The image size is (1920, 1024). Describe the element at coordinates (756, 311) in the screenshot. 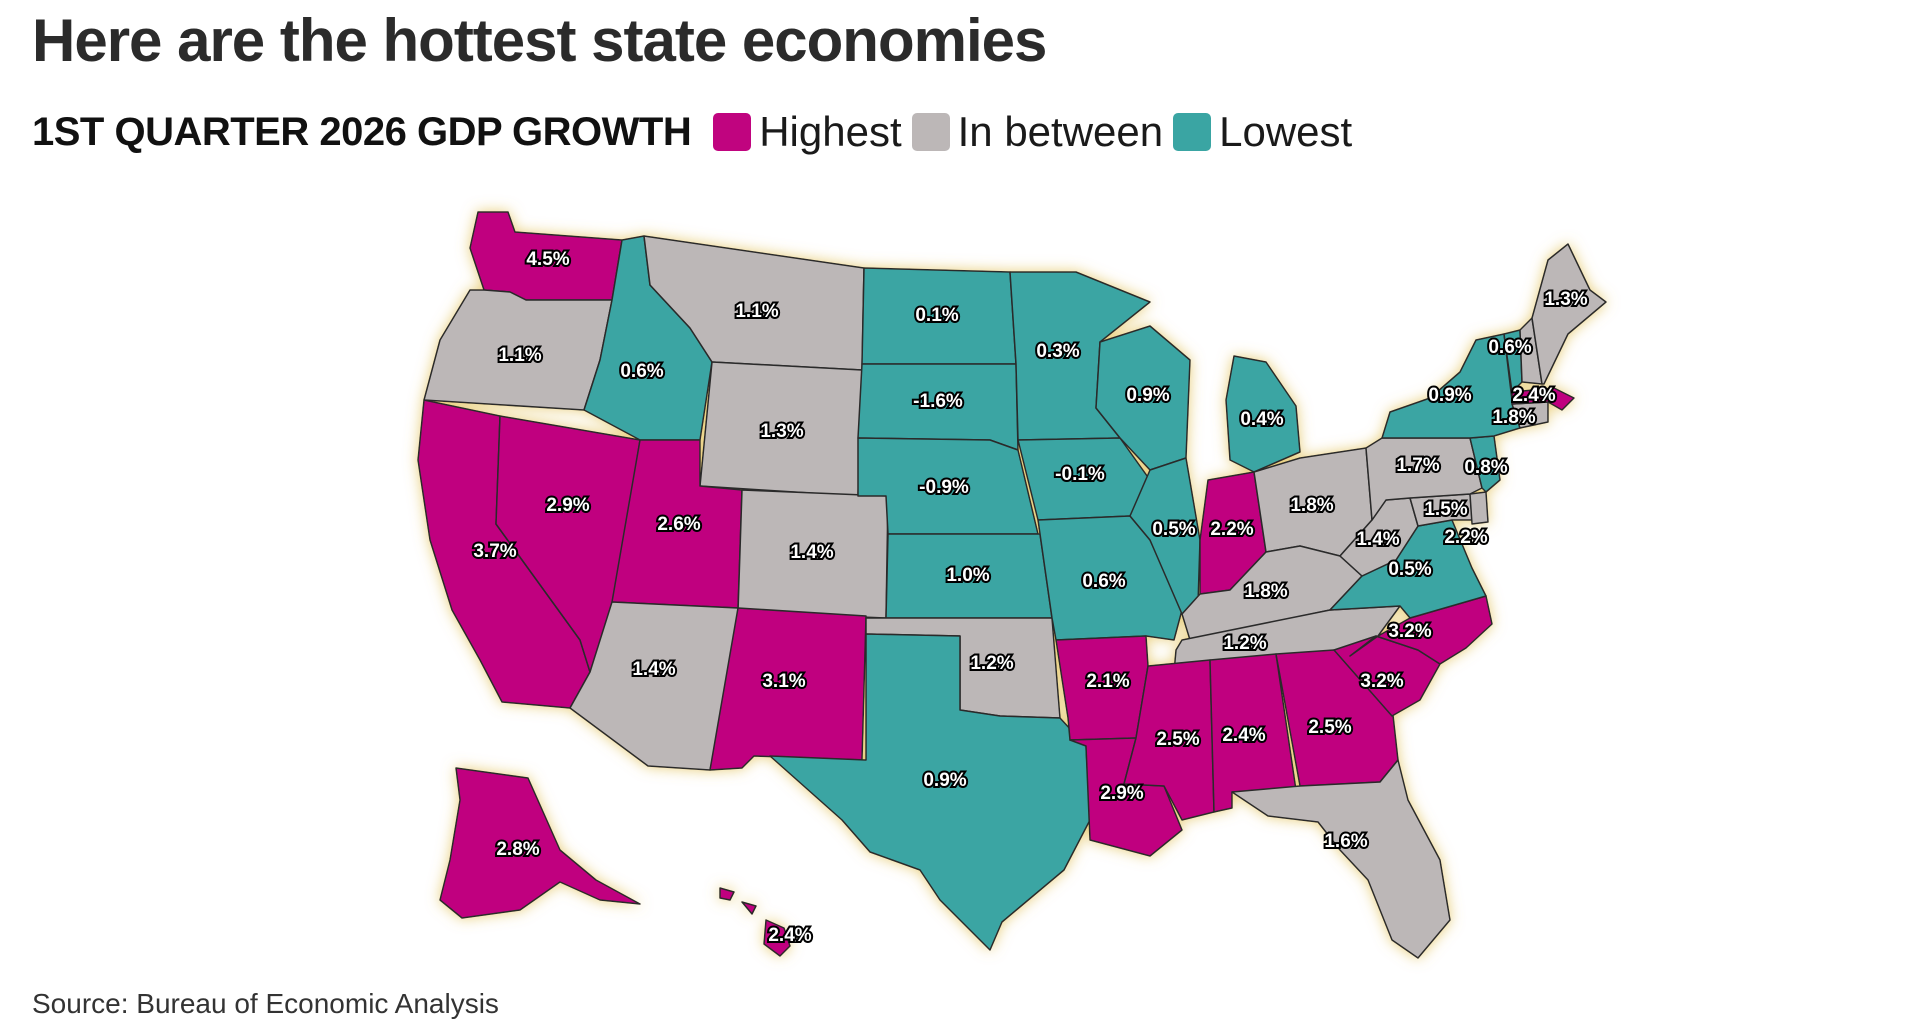

I see `state-label-mt: 1.1%` at that location.